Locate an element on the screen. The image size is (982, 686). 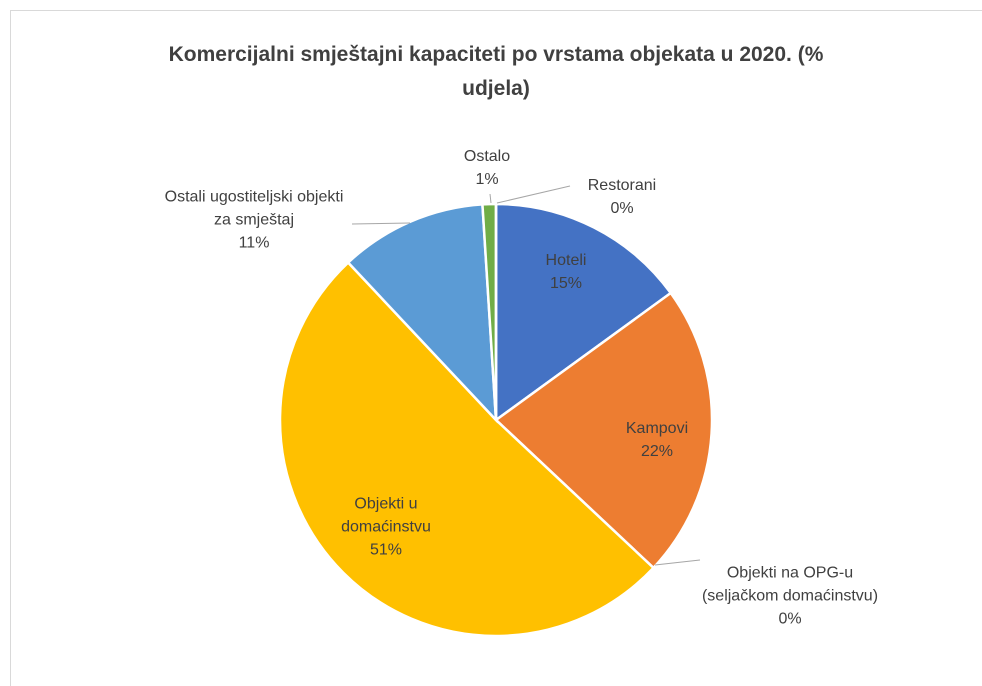
category-label: Ostalo is located at coordinates (487, 156).